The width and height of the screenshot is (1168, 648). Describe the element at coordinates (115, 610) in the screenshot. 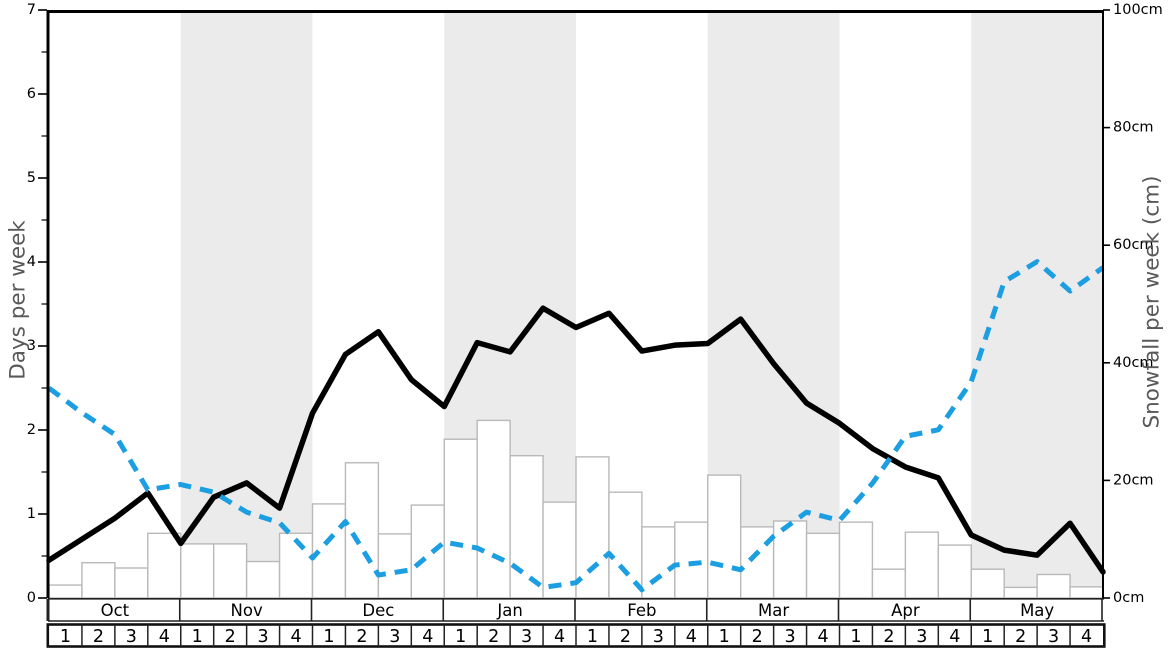

I see `month-label: Oct` at that location.